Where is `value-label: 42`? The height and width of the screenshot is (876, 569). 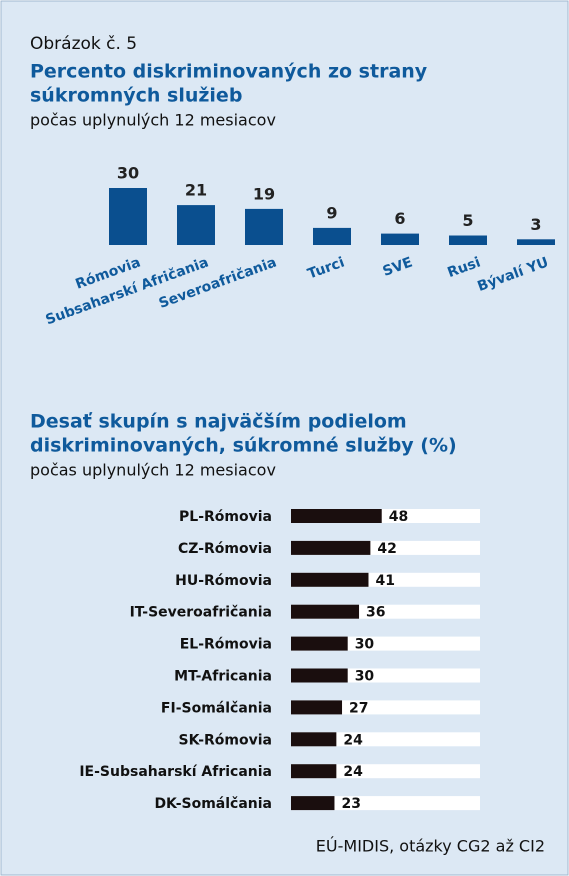 value-label: 42 is located at coordinates (386, 549).